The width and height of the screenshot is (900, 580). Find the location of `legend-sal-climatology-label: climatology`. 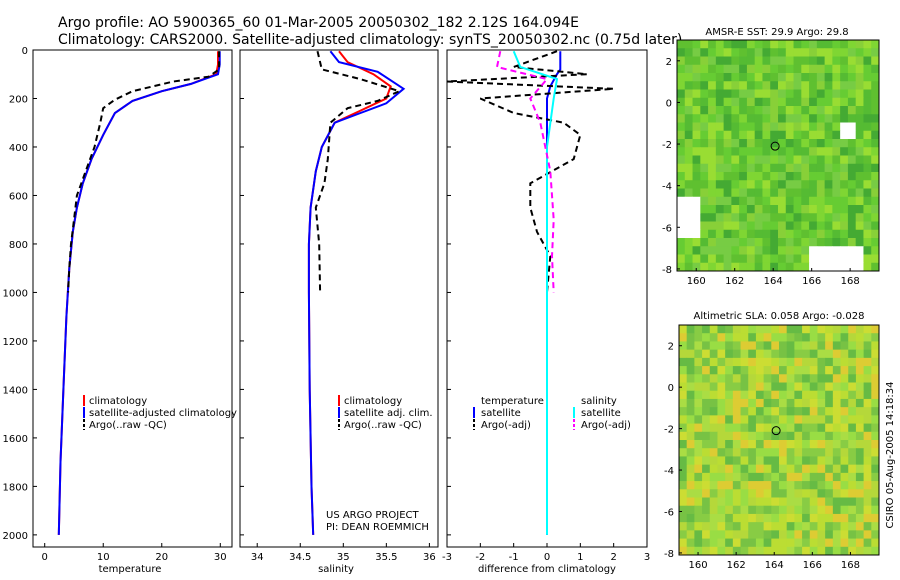

legend-sal-climatology-label: climatology is located at coordinates (373, 401).